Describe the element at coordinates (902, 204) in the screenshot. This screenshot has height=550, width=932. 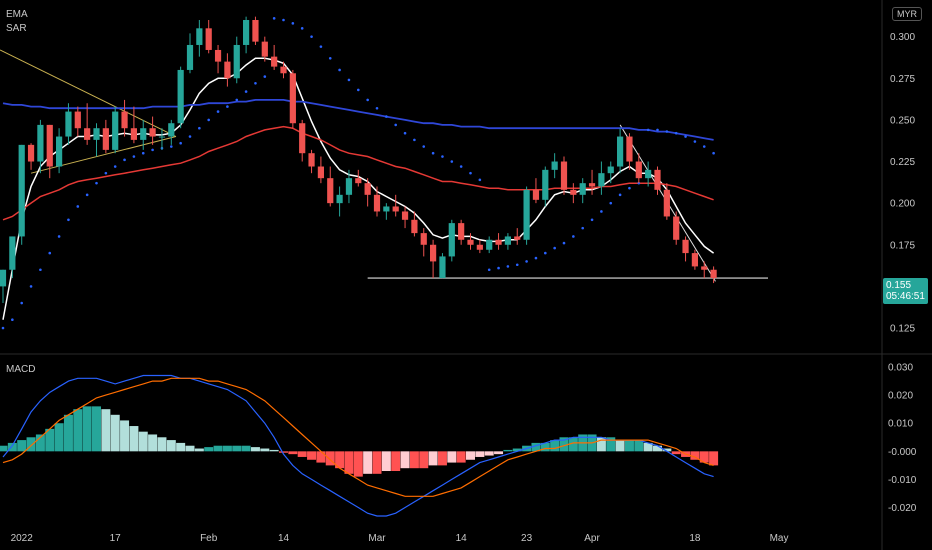
I see `price-tick-label: 0.200` at that location.